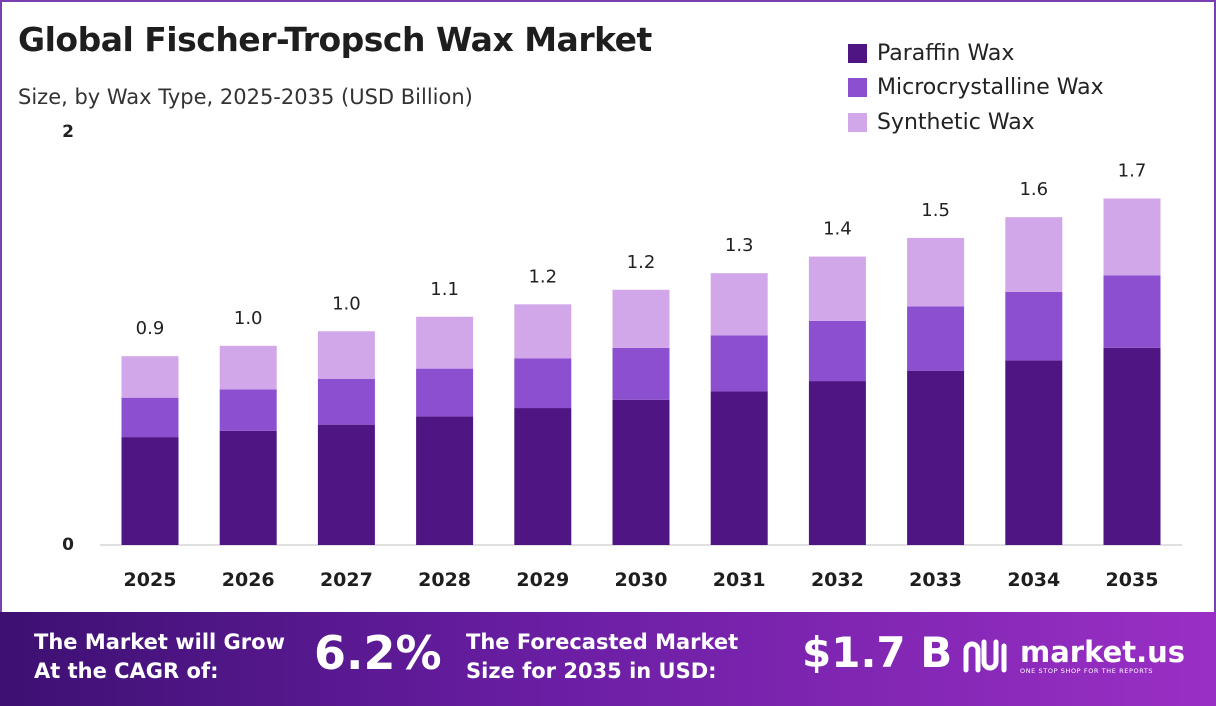 This screenshot has width=1216, height=706. Describe the element at coordinates (126, 671) in the screenshot. I see `cagr-caption-line2: At the CAGR of:` at that location.